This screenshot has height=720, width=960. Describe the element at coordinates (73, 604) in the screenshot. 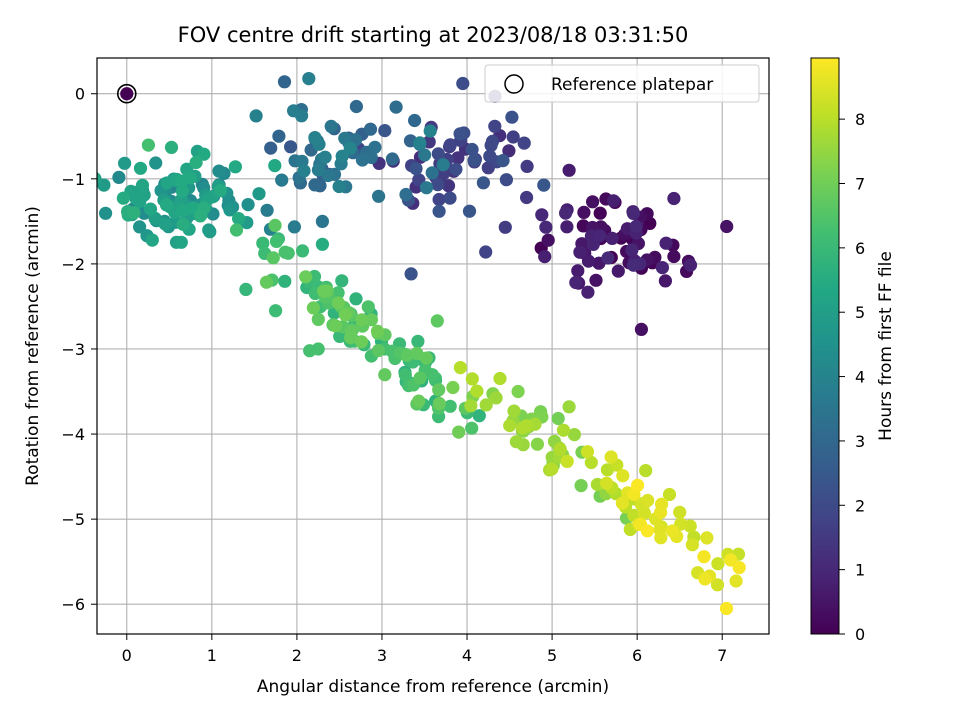

I see `y-tick-label: −6` at that location.